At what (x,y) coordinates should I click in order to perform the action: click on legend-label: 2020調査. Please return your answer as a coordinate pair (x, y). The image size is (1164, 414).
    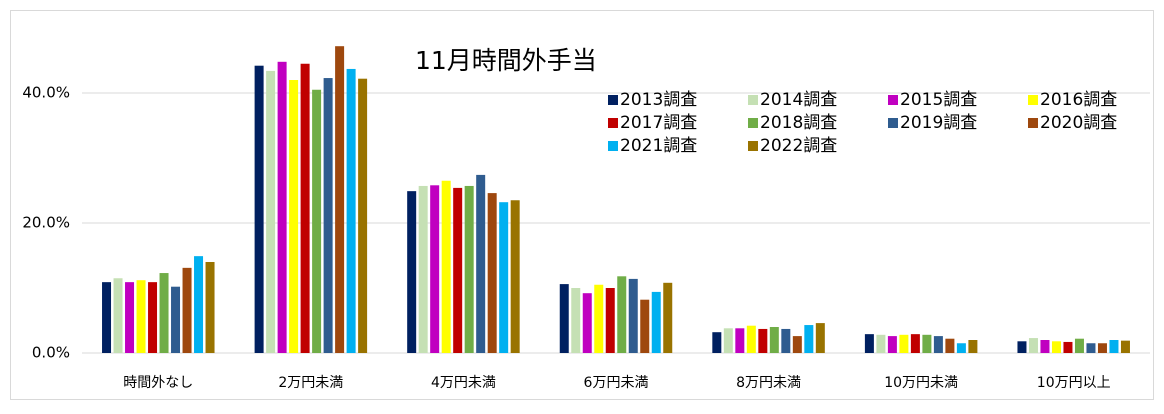
    Looking at the image, I should click on (1078, 123).